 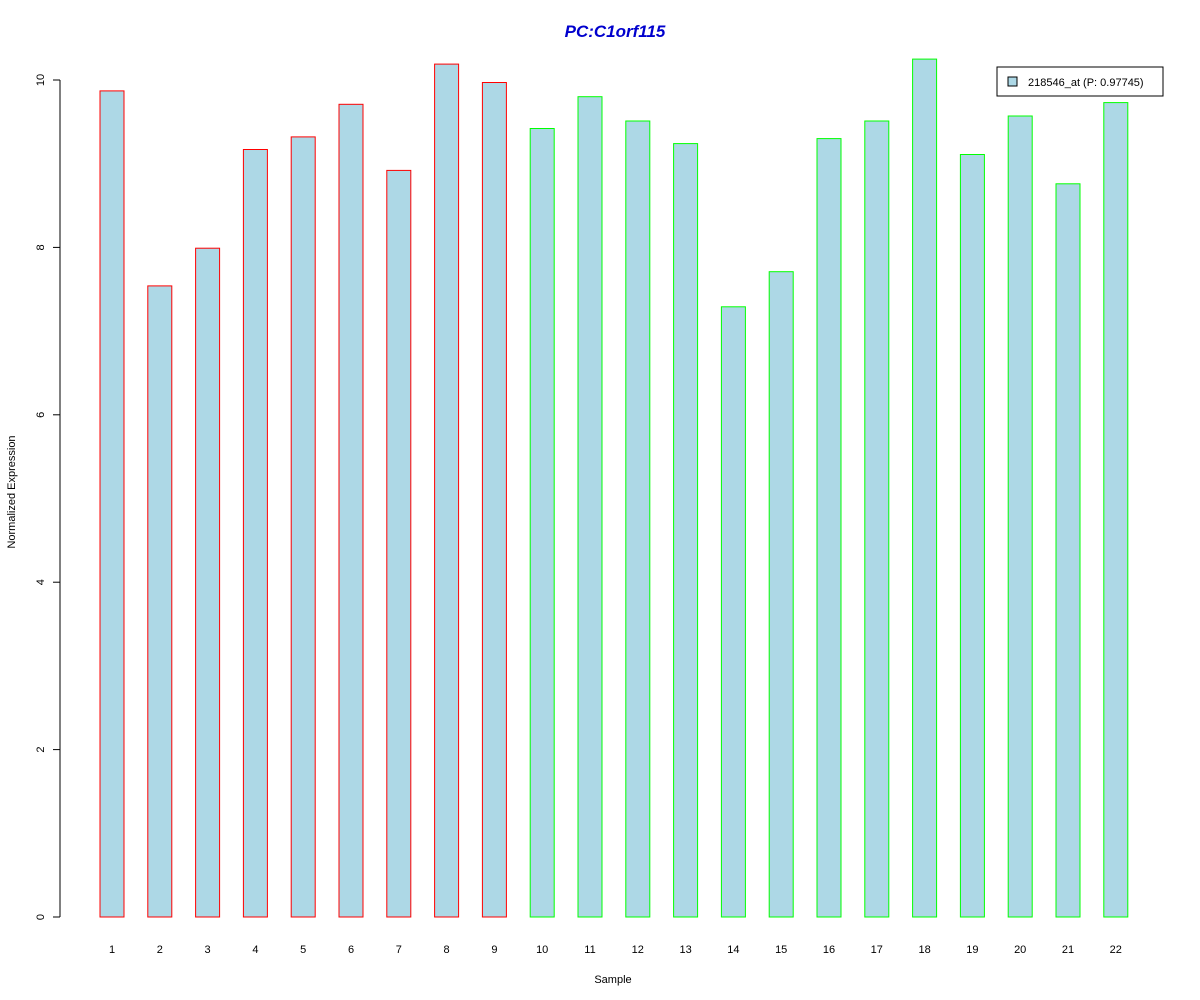 I want to click on y-axis: 0 2 4 6 8 10, so click(x=47, y=497).